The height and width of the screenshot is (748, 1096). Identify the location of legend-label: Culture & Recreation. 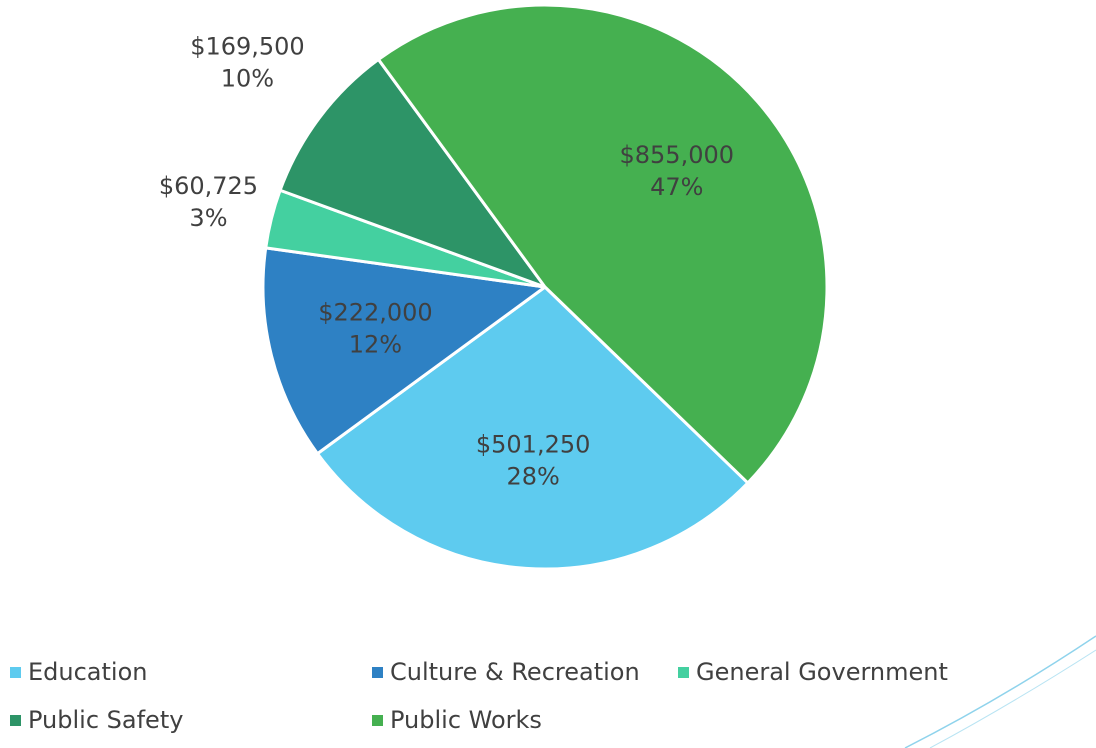
(515, 672).